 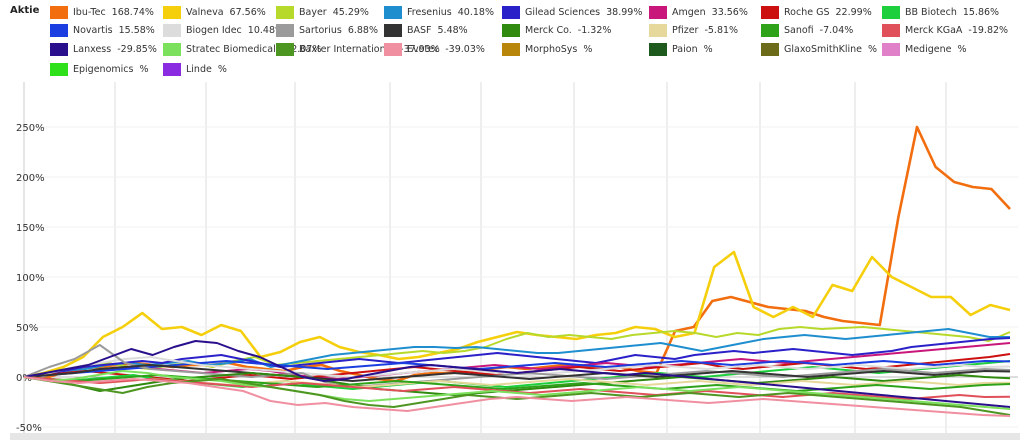 What do you see at coordinates (594, 30) in the screenshot?
I see `legend-series-value: -1.32%` at bounding box center [594, 30].